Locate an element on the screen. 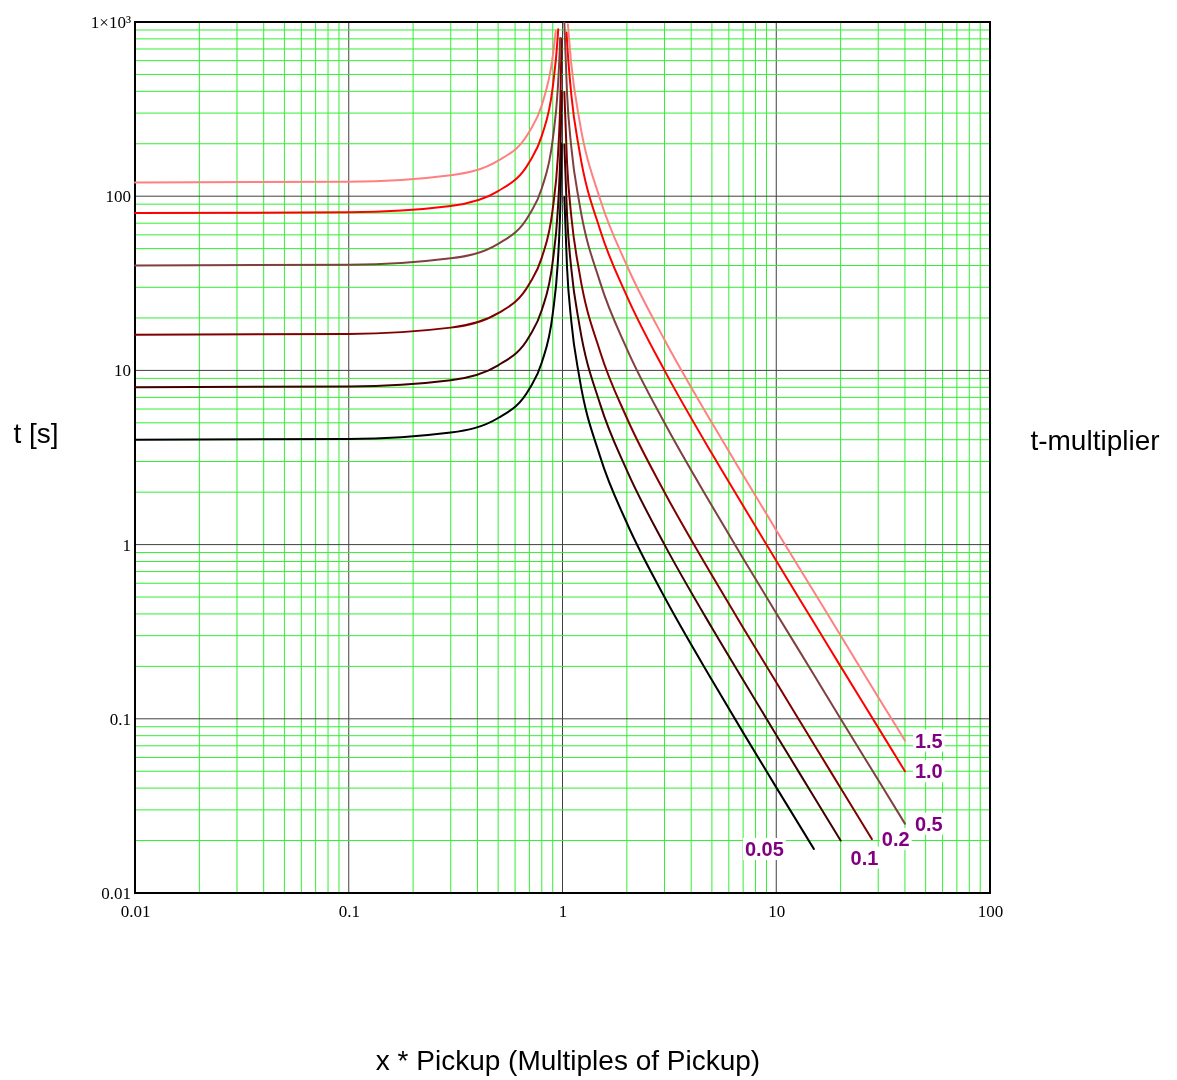 This screenshot has height=1080, width=1177. series-label: 0.5 is located at coordinates (928, 823).